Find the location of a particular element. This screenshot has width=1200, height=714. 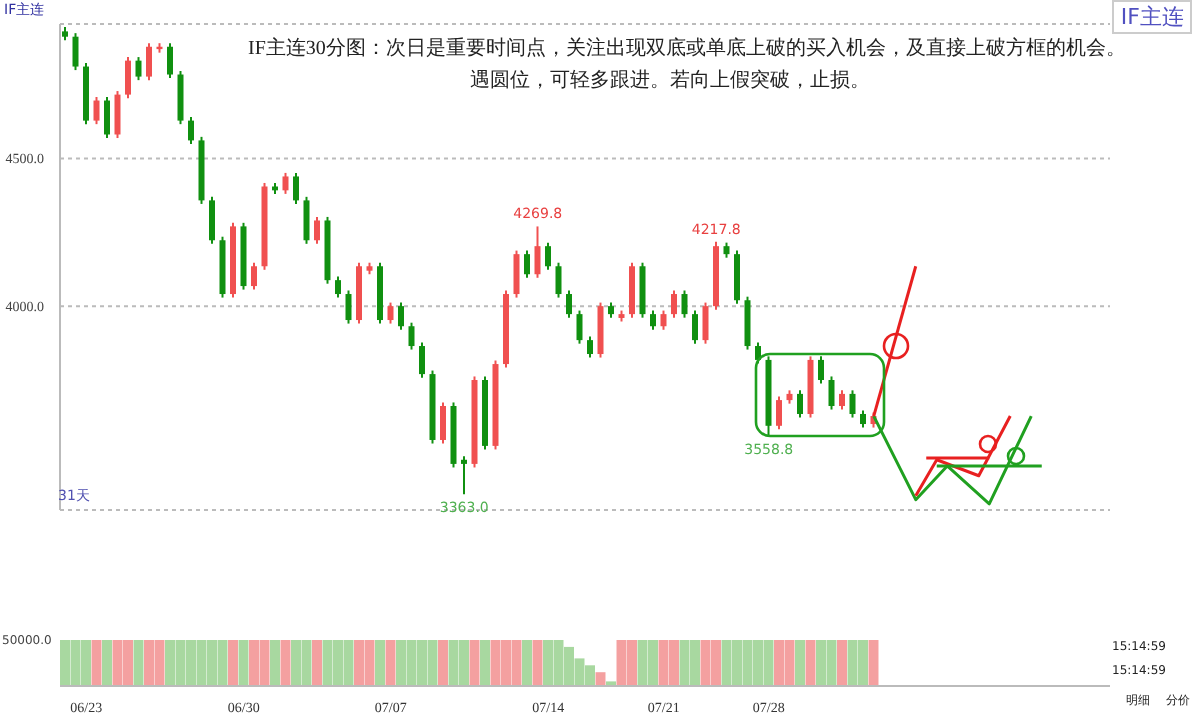

text: 遇圆位，可轻多跟进。若向上假突破，止损。 is located at coordinates (670, 80).